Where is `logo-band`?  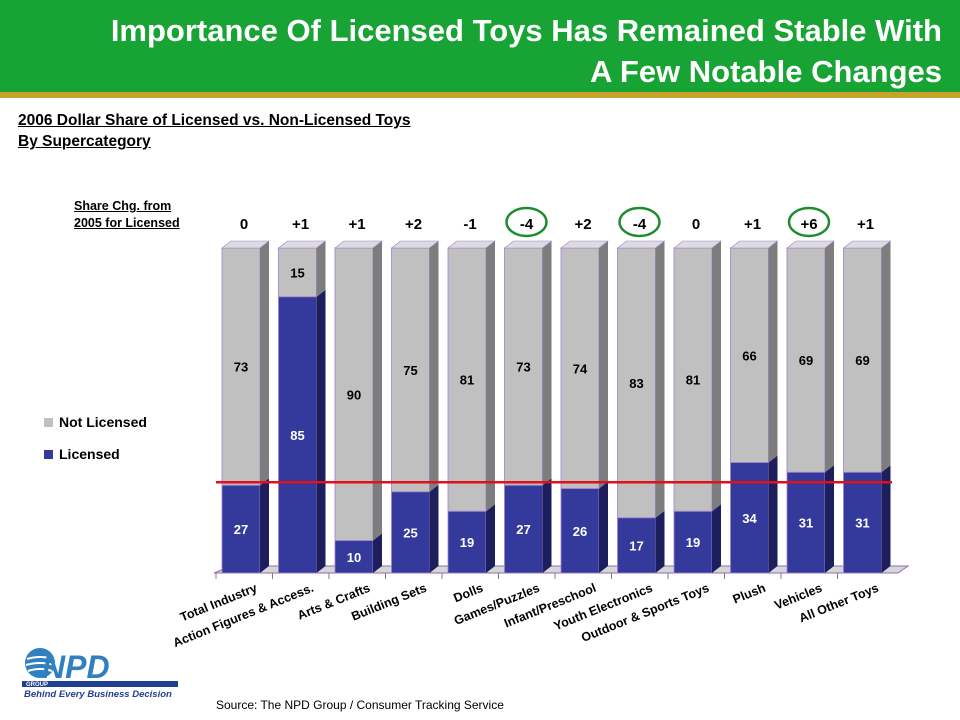 logo-band is located at coordinates (100, 684).